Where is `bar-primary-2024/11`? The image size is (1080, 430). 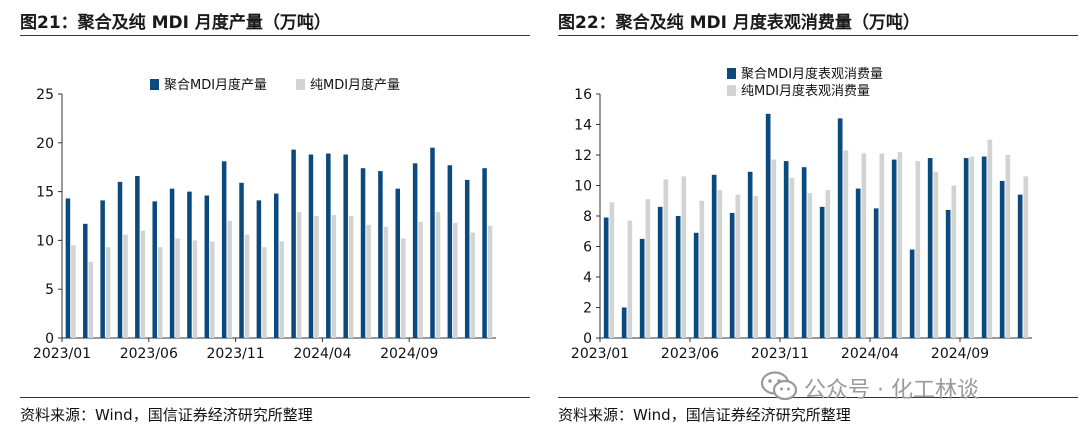
bar-primary-2024/11 is located at coordinates (450, 251).